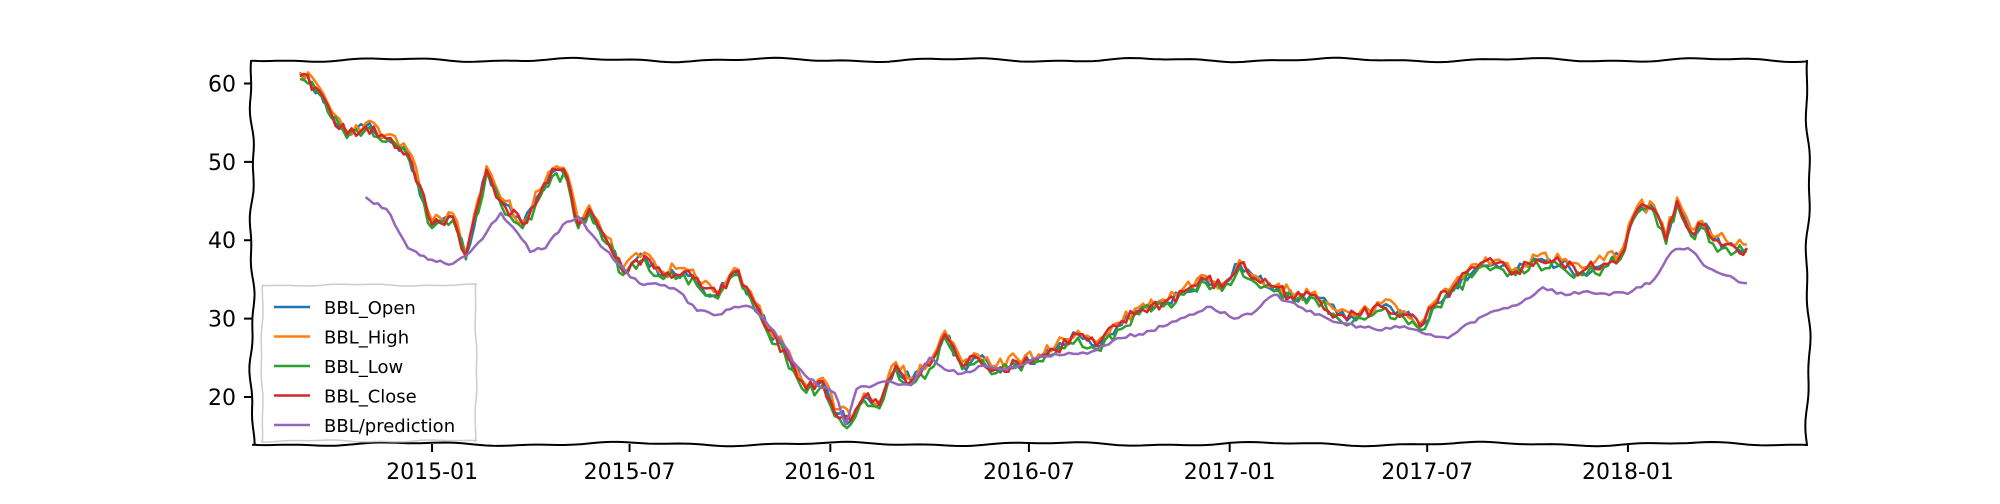  Describe the element at coordinates (222, 85) in the screenshot. I see `y-tick-label: 60` at that location.